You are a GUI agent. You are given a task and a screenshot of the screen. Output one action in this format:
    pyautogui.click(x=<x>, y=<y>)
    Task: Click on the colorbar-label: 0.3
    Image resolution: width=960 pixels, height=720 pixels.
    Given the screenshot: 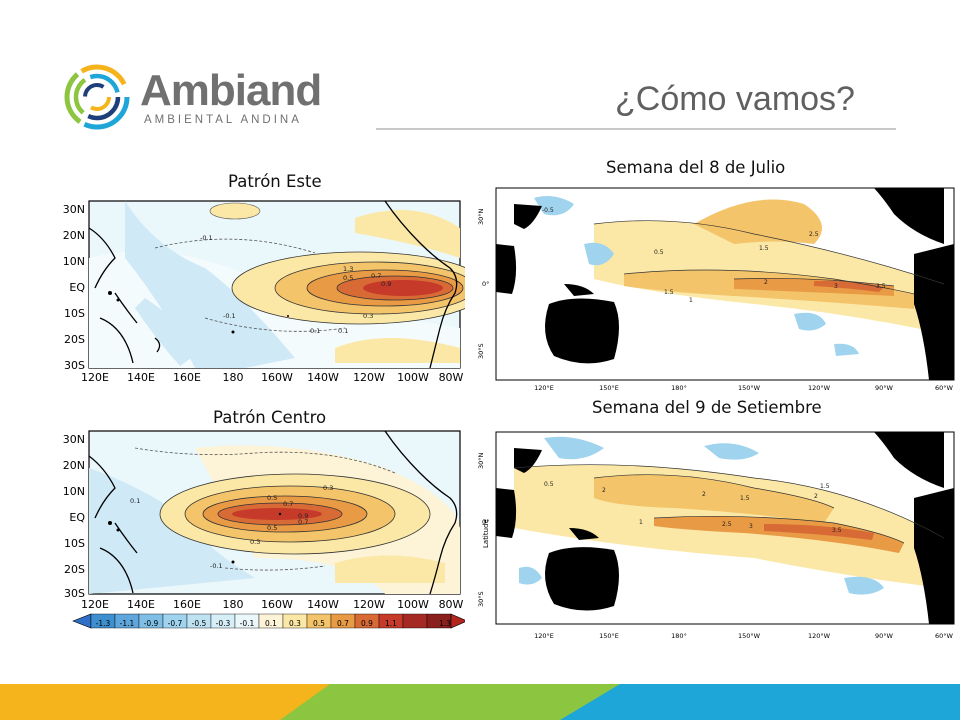 What is the action you would take?
    pyautogui.click(x=295, y=623)
    